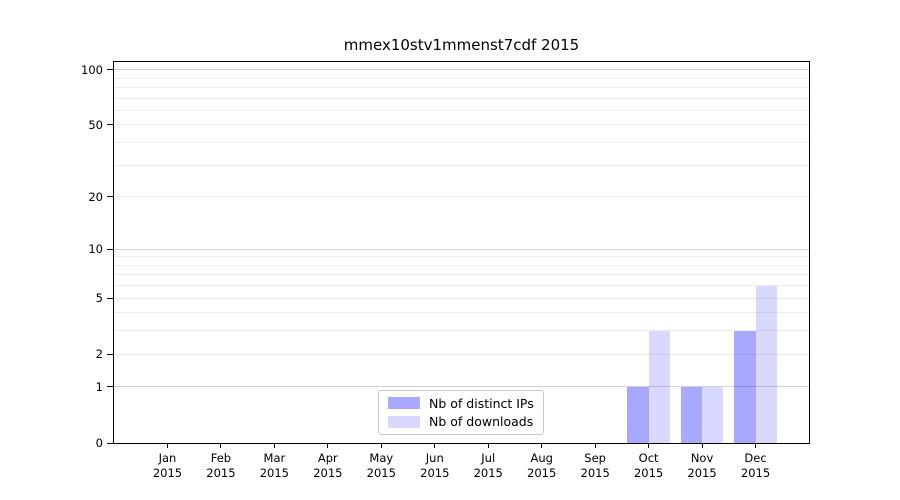  What do you see at coordinates (461, 412) in the screenshot?
I see `legend: Nb of distinct IPs Nb of downloads` at bounding box center [461, 412].